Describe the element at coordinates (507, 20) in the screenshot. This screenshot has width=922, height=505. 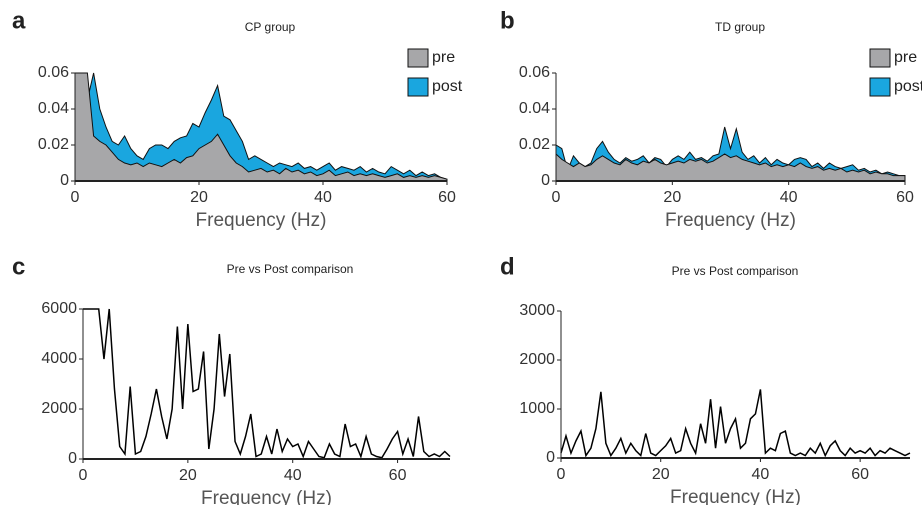
I see `panel-letter: b` at that location.